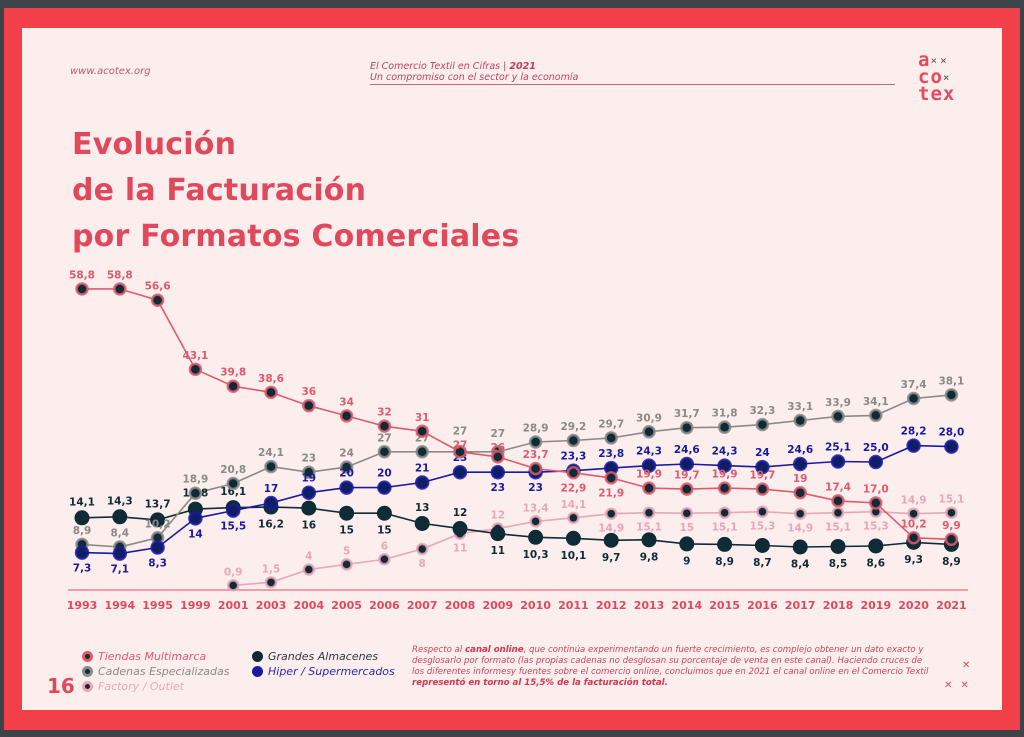 Image resolution: width=1024 pixels, height=737 pixels. Describe the element at coordinates (120, 275) in the screenshot. I see `data-label-tiendas: 58,8` at that location.